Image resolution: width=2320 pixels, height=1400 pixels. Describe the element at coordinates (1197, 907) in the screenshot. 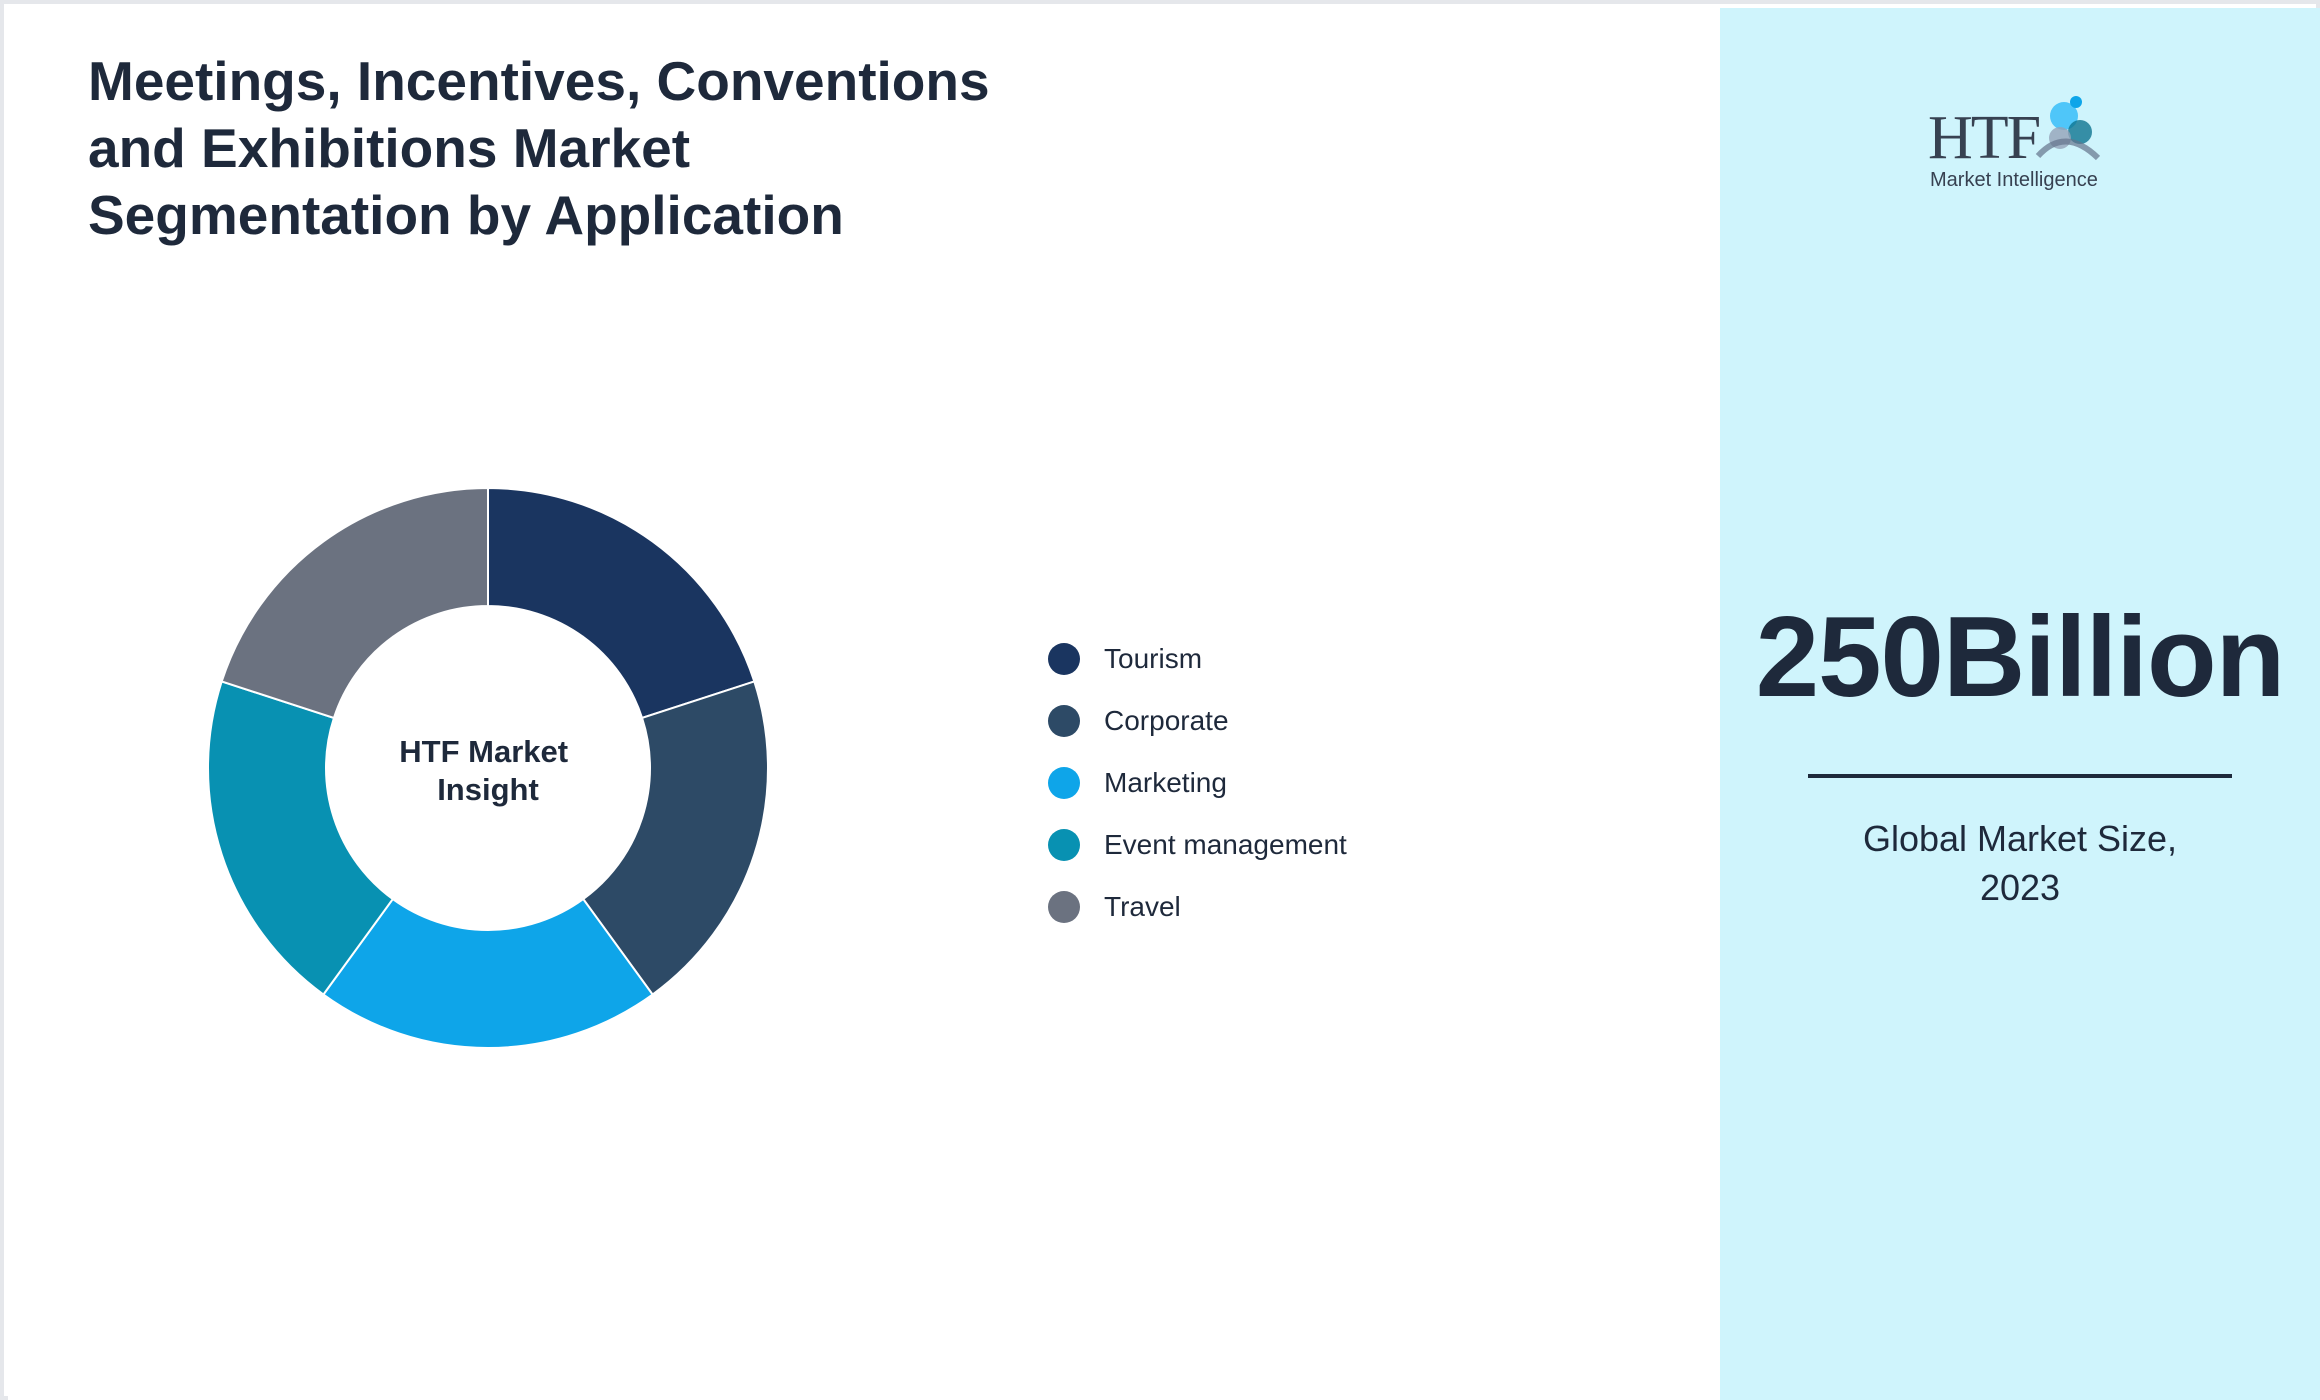

I see `legend-item: Travel` at that location.